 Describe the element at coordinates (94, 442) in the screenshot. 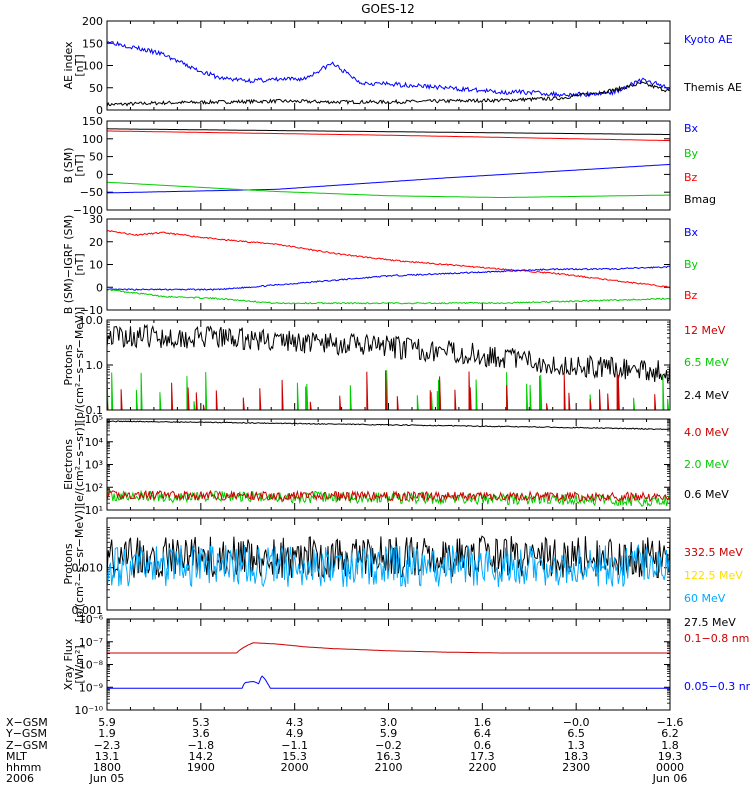

I see `y-tick-label: 10⁴` at that location.